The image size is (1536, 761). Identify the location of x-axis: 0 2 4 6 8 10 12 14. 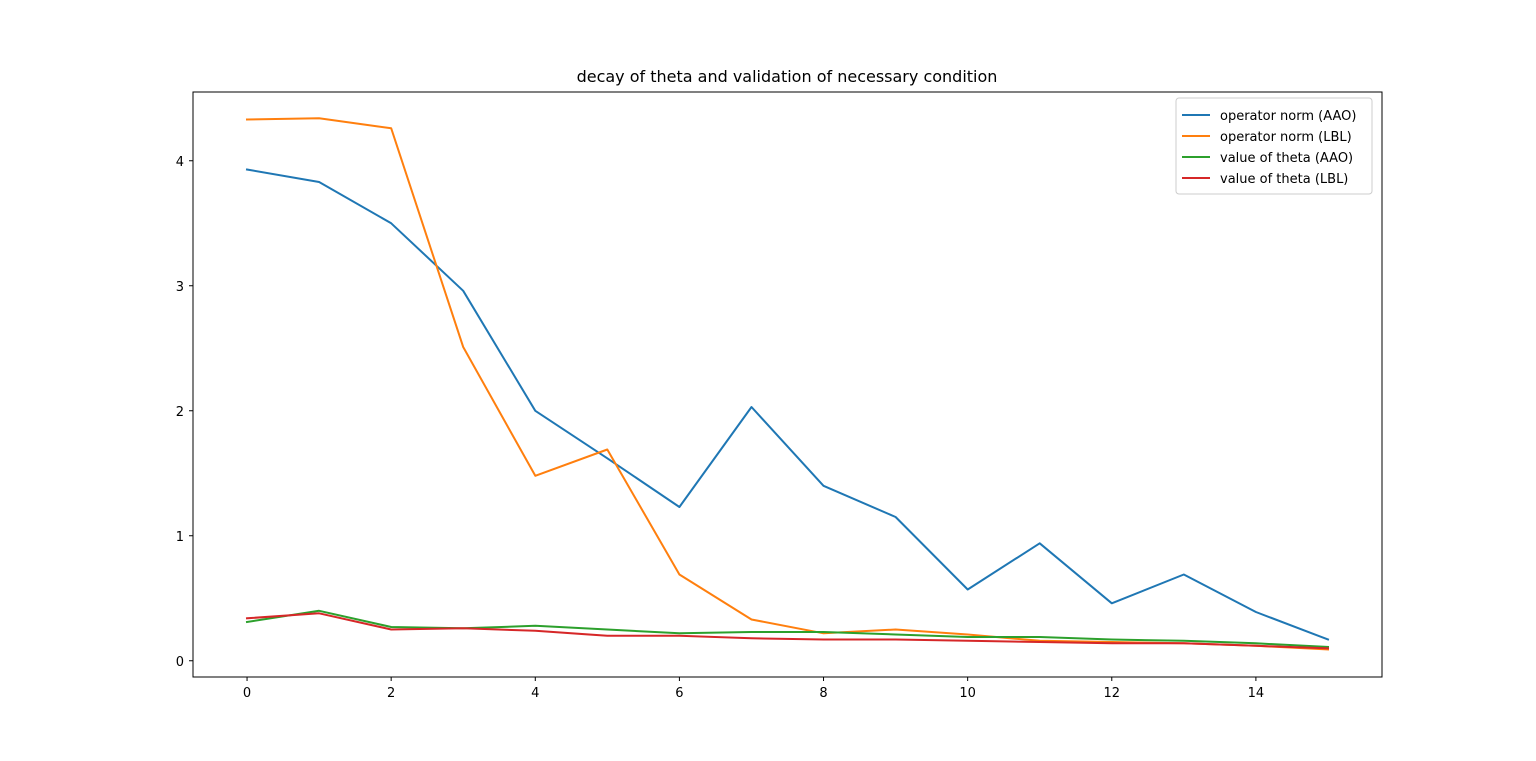
(753, 689).